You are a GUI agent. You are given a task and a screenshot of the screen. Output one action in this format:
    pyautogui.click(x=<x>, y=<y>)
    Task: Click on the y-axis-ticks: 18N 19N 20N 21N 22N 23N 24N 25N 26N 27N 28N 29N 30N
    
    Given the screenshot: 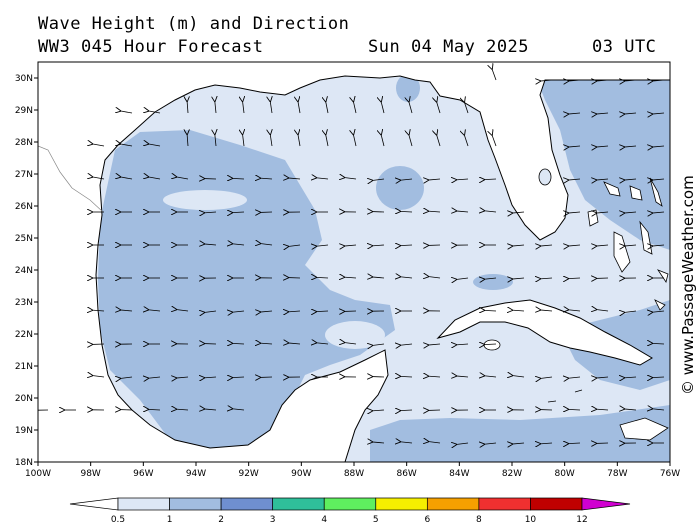 What is the action you would take?
    pyautogui.click(x=26, y=271)
    